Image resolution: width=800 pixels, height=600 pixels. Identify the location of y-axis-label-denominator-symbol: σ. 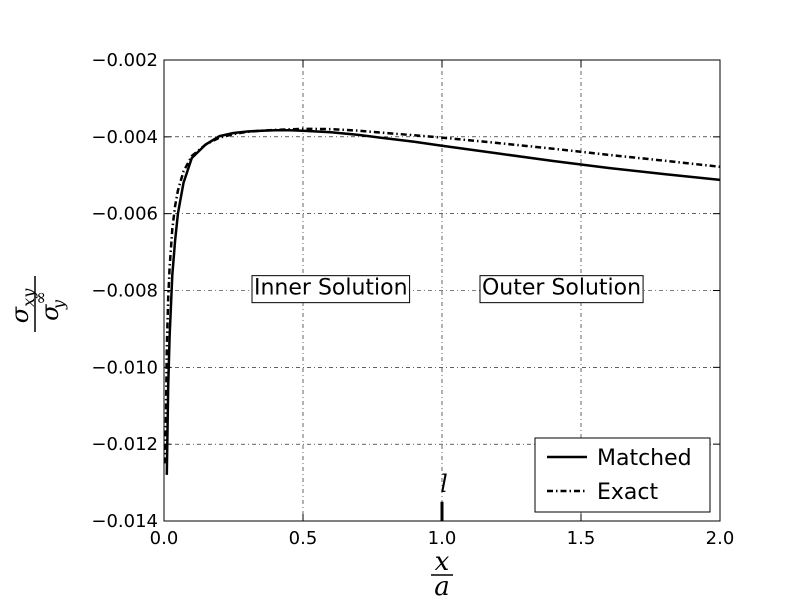
(50, 312).